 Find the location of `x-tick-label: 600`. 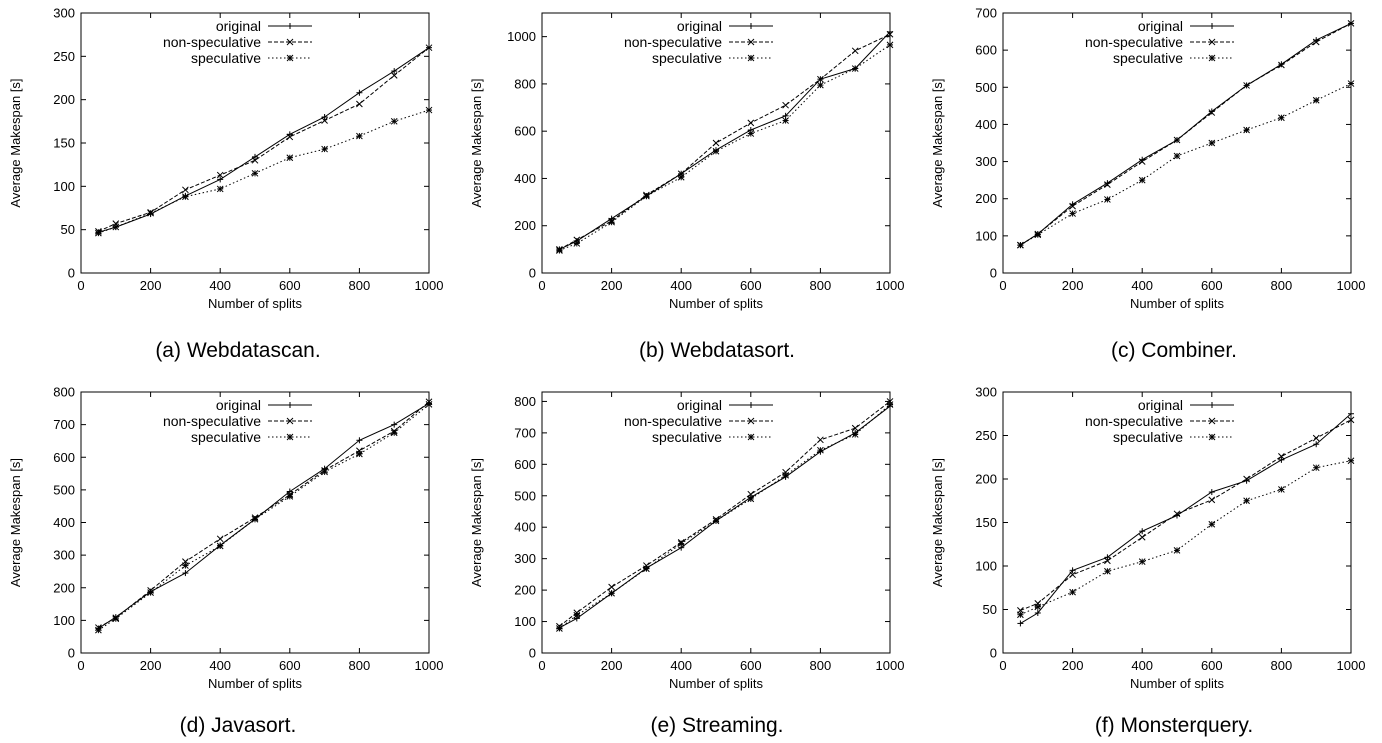

x-tick-label: 600 is located at coordinates (1212, 665).